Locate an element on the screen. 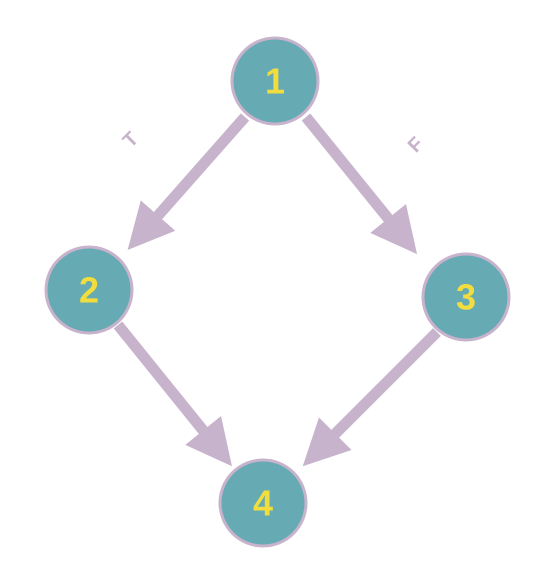 This screenshot has width=537, height=578. node-1-label: 1 is located at coordinates (275, 81).